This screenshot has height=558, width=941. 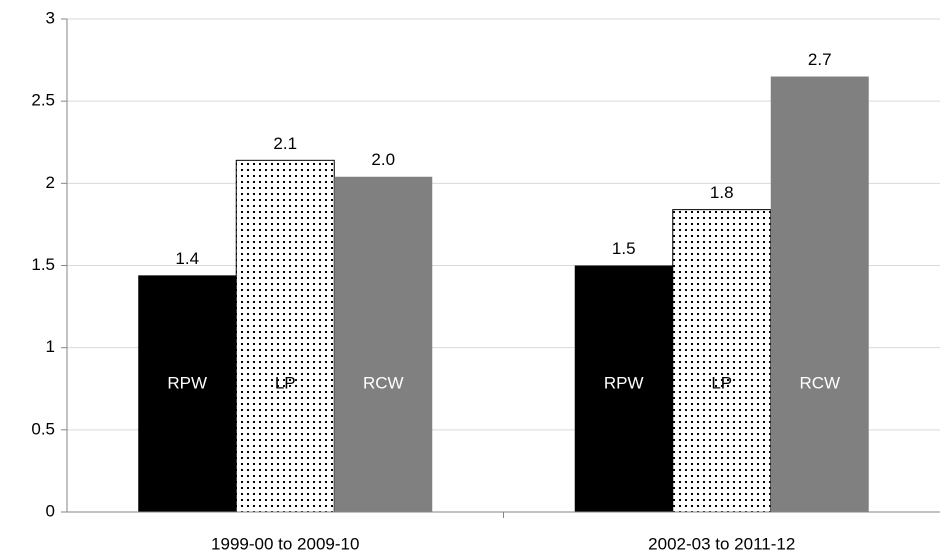 What do you see at coordinates (187, 258) in the screenshot?
I see `value-label: 1.4` at bounding box center [187, 258].